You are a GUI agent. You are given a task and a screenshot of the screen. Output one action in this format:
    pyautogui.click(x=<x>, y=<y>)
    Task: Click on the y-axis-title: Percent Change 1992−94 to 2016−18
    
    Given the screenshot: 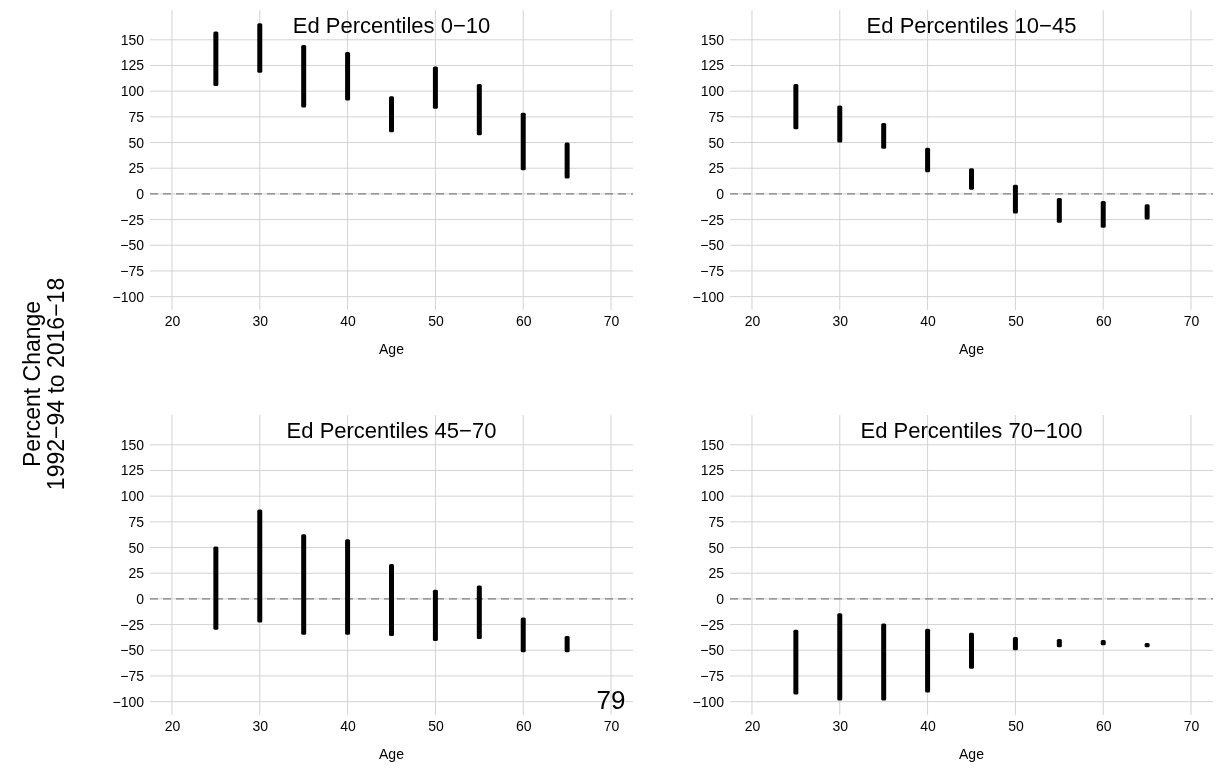 What is the action you would take?
    pyautogui.click(x=44, y=384)
    